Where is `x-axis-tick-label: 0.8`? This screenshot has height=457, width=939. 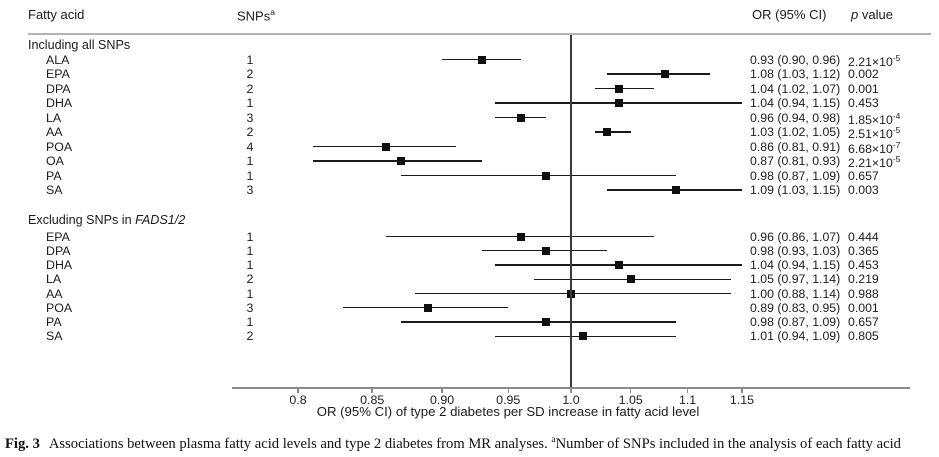 x-axis-tick-label: 0.8 is located at coordinates (298, 400).